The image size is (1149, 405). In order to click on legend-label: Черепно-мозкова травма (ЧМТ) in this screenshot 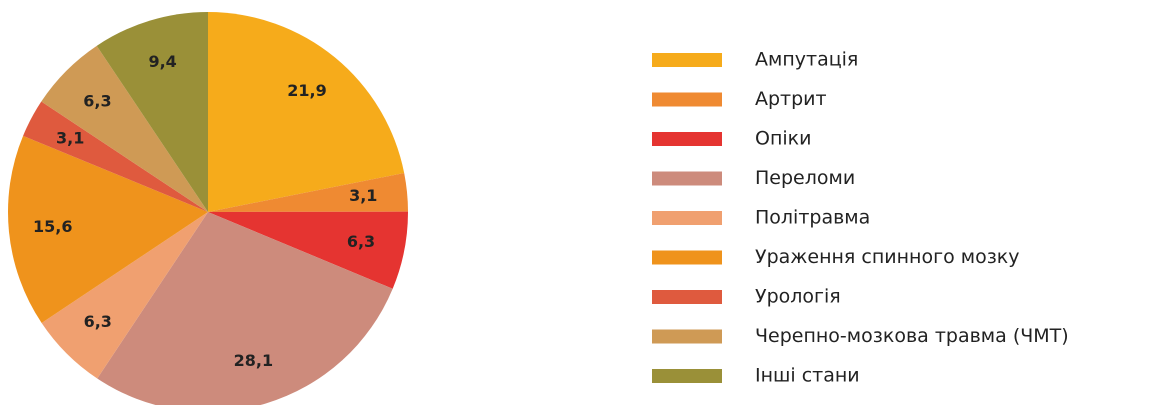, I will do `click(912, 336)`.